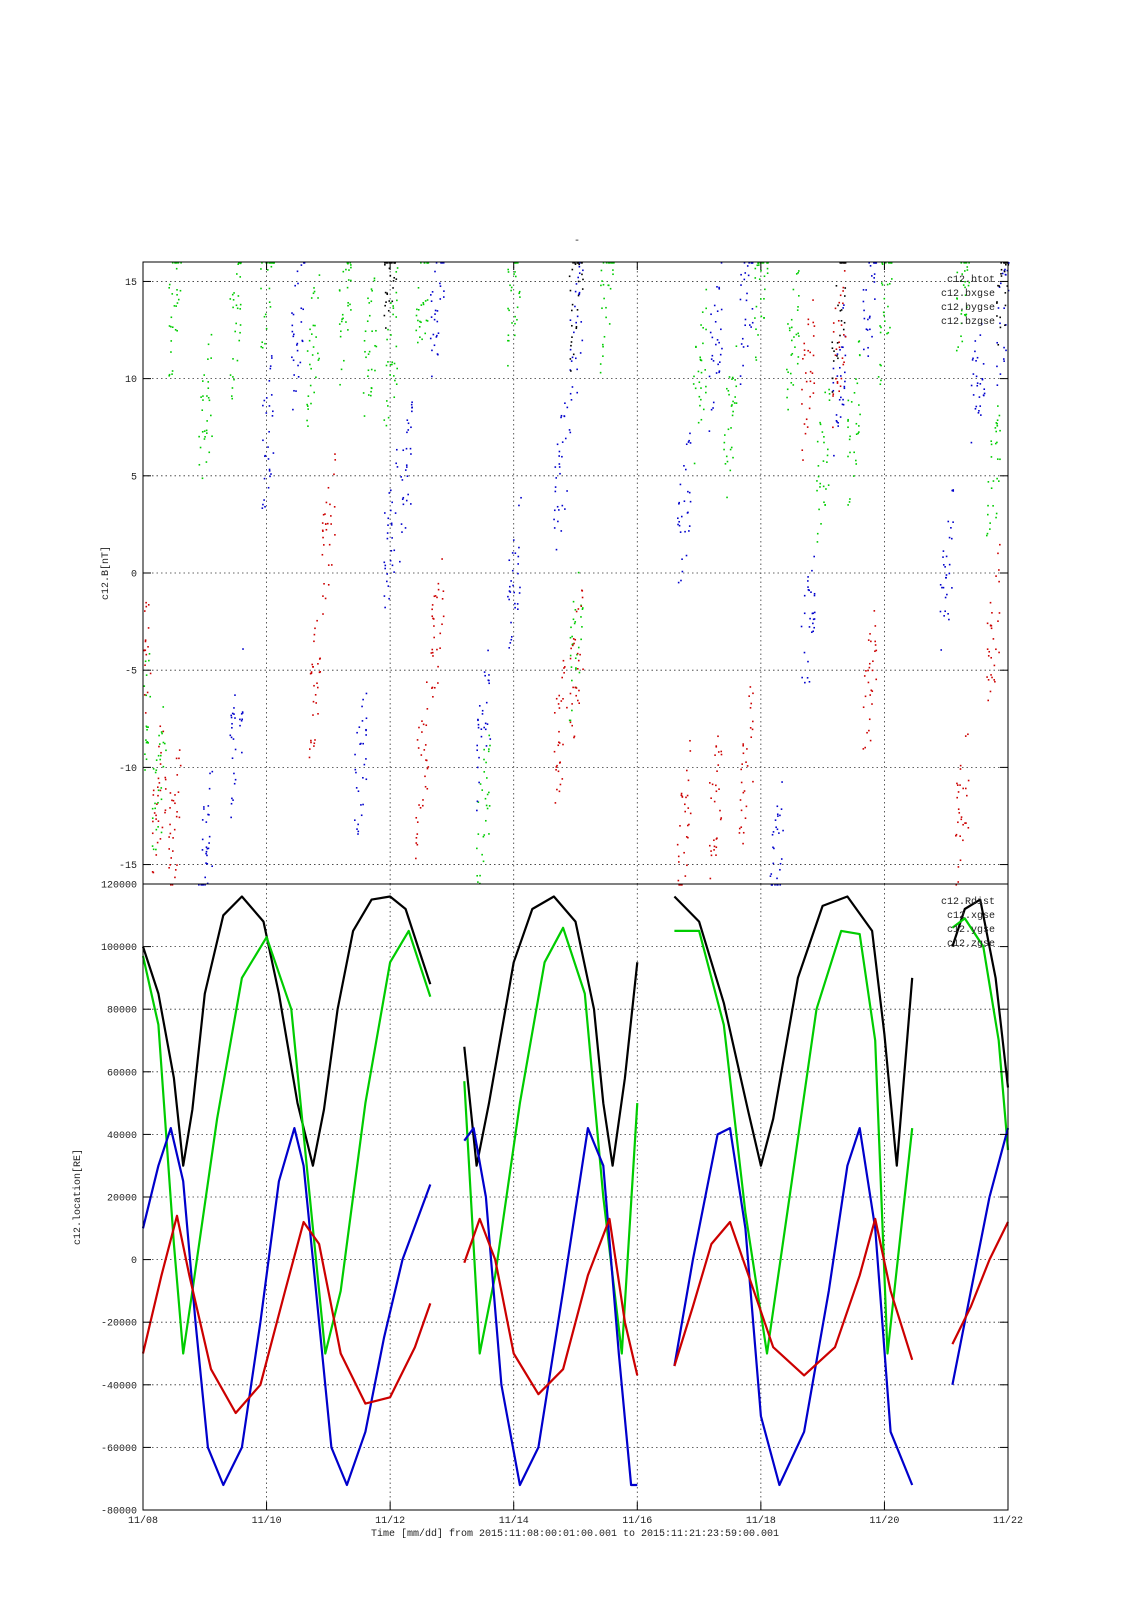  I want to click on location-line-segment, so click(286, 1142).